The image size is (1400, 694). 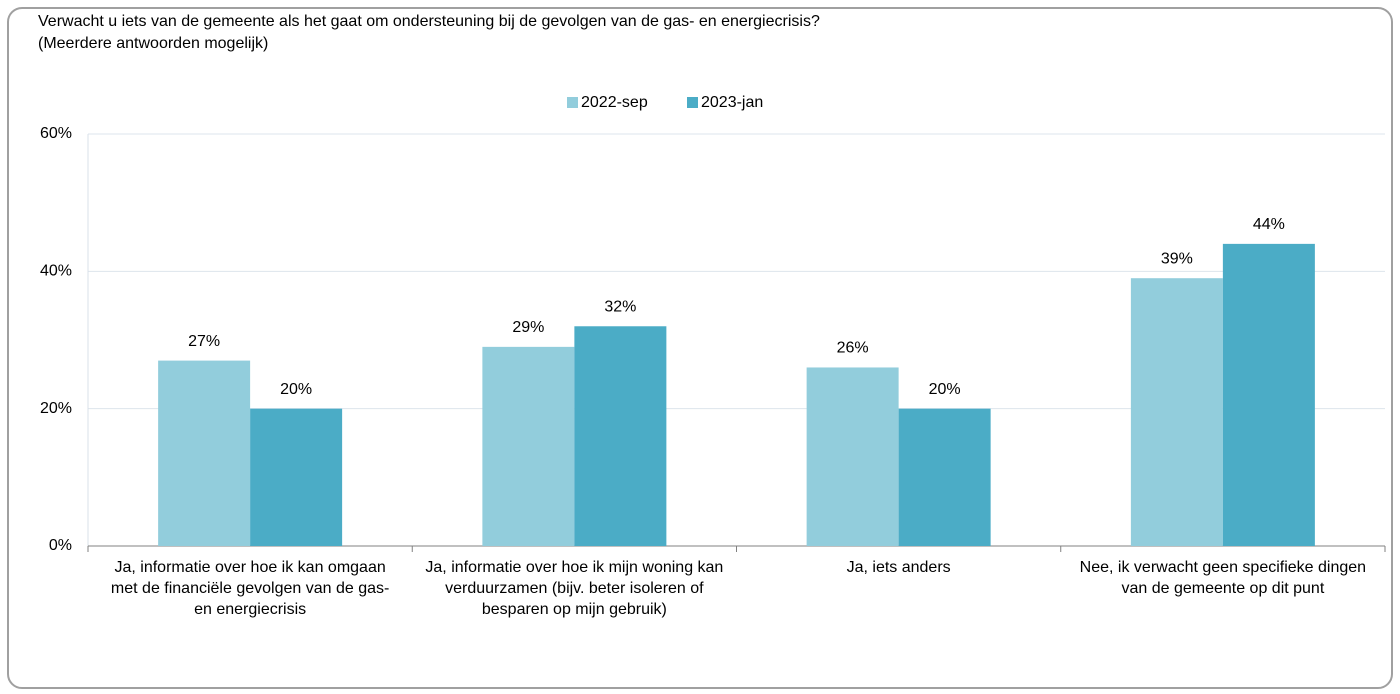 I want to click on data-label: 26%, so click(x=853, y=348).